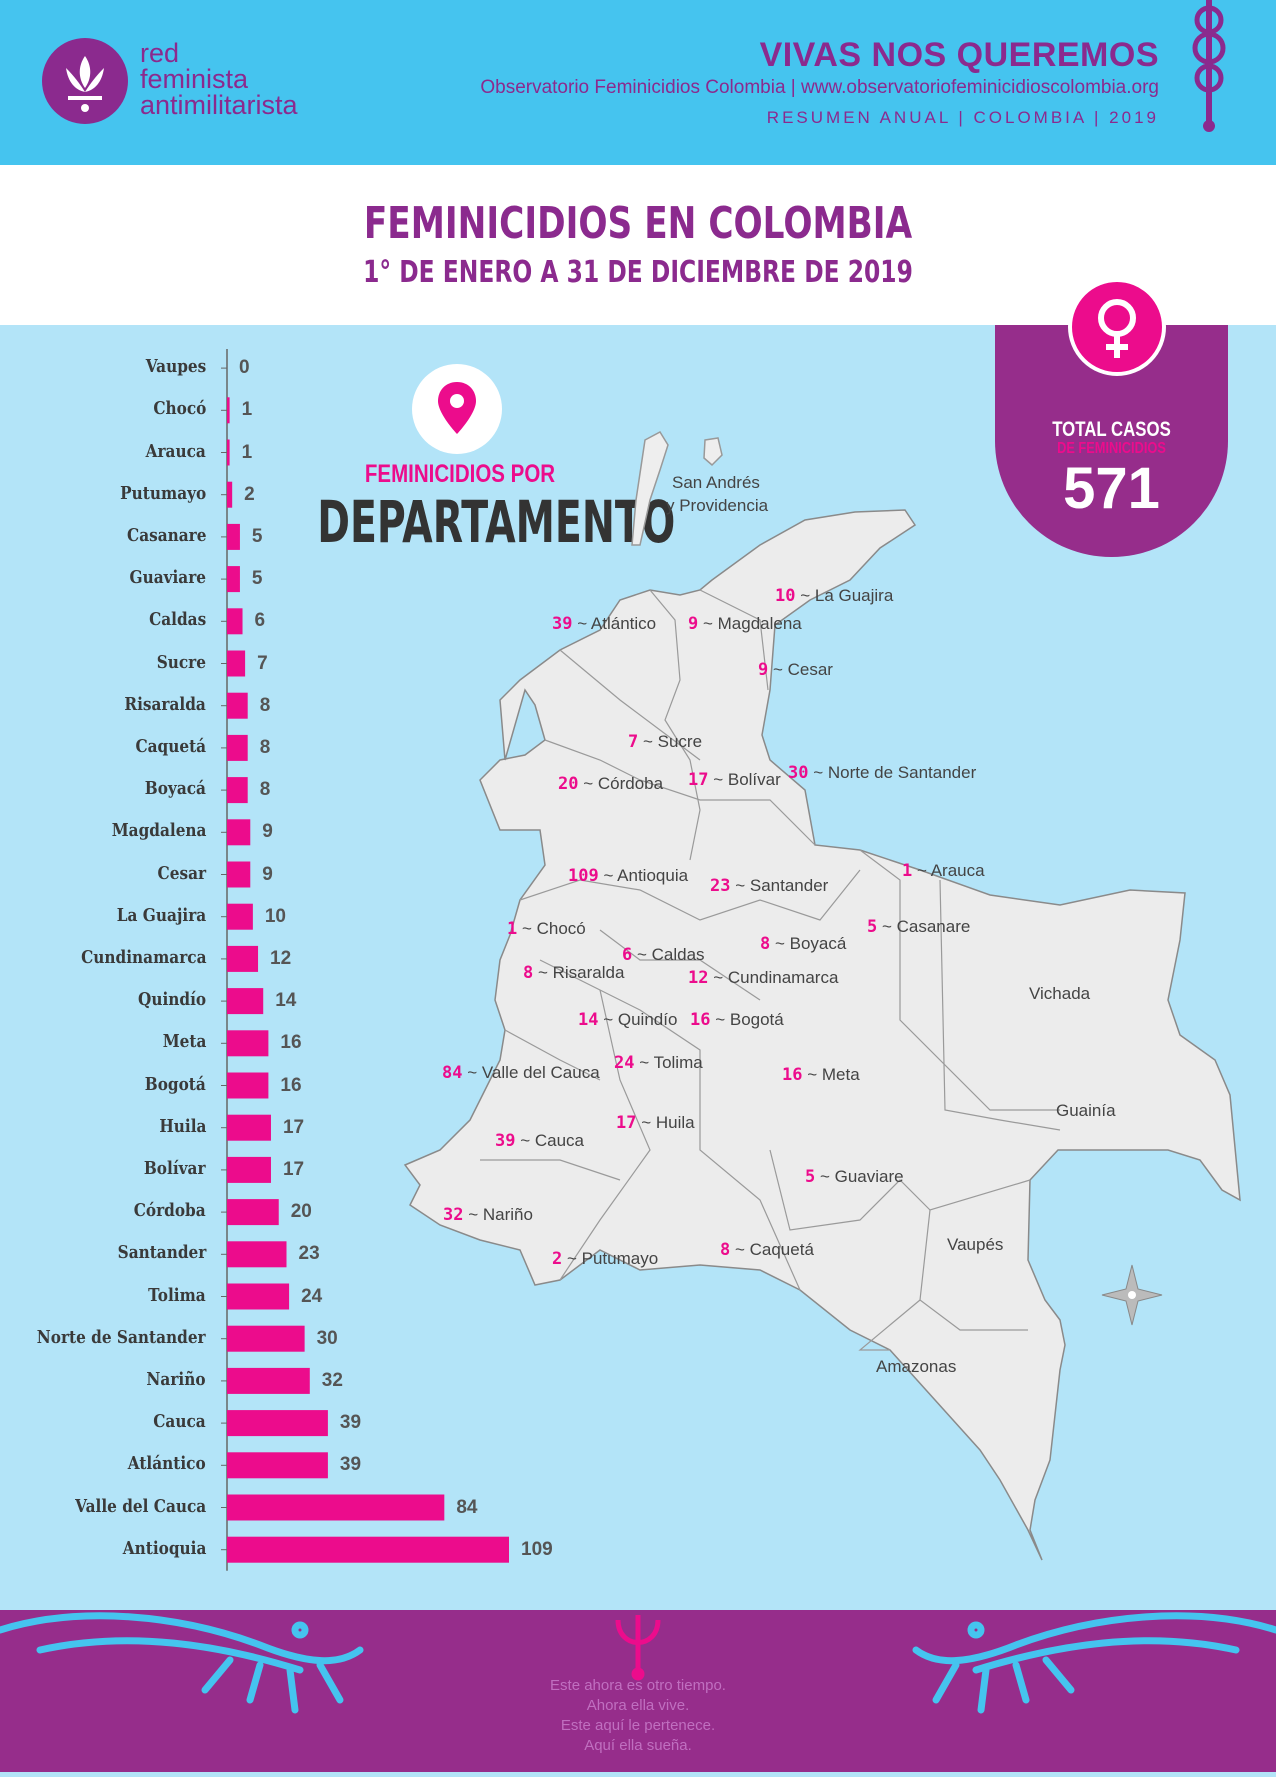  Describe the element at coordinates (638, 223) in the screenshot. I see `page-title: FEMINICIDIOS EN COLOMBIA` at that location.